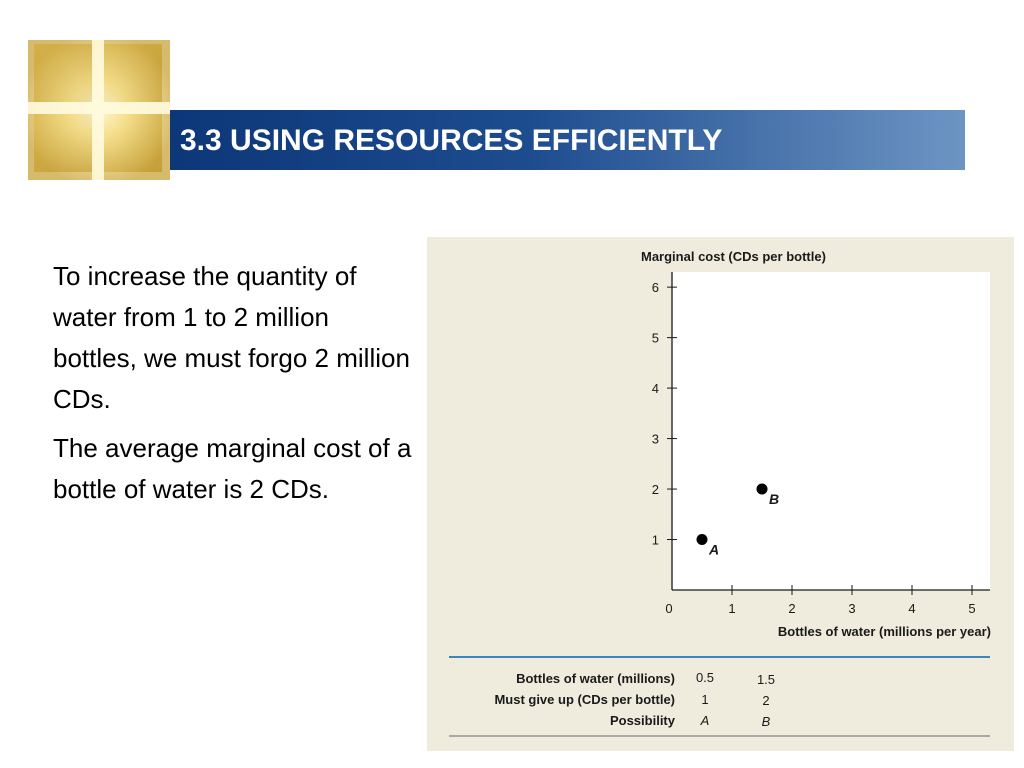 This screenshot has height=768, width=1024. Describe the element at coordinates (791, 608) in the screenshot. I see `x-tick-label: 2` at that location.